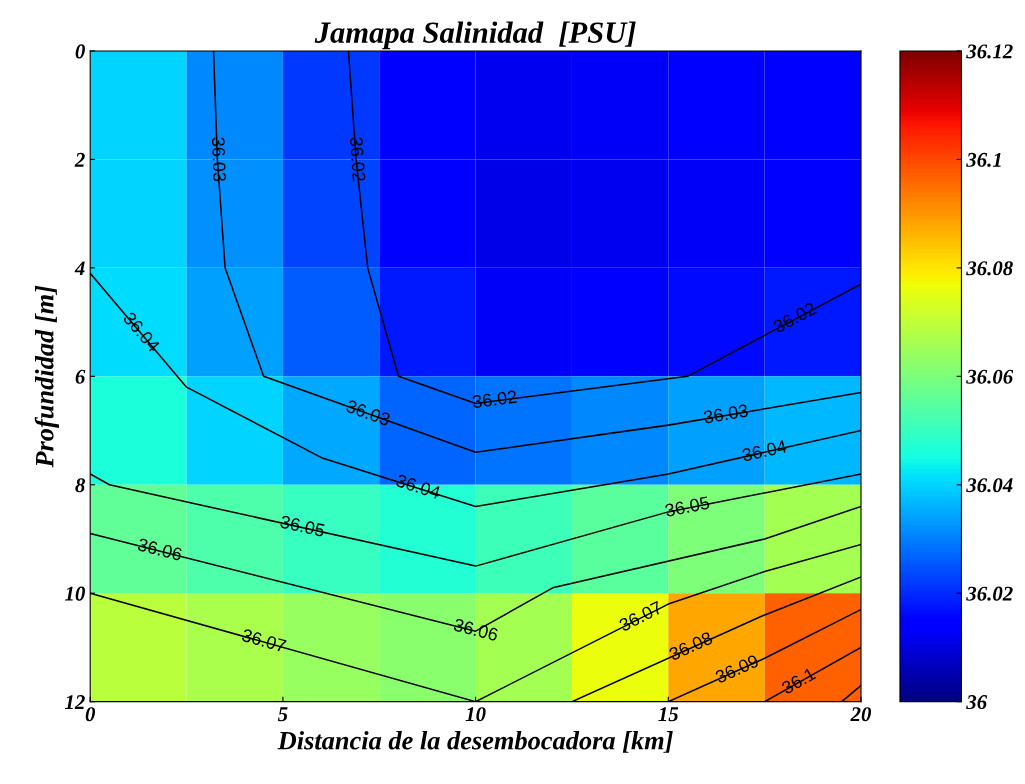  I want to click on color-bar-label: 36.08, so click(989, 268).